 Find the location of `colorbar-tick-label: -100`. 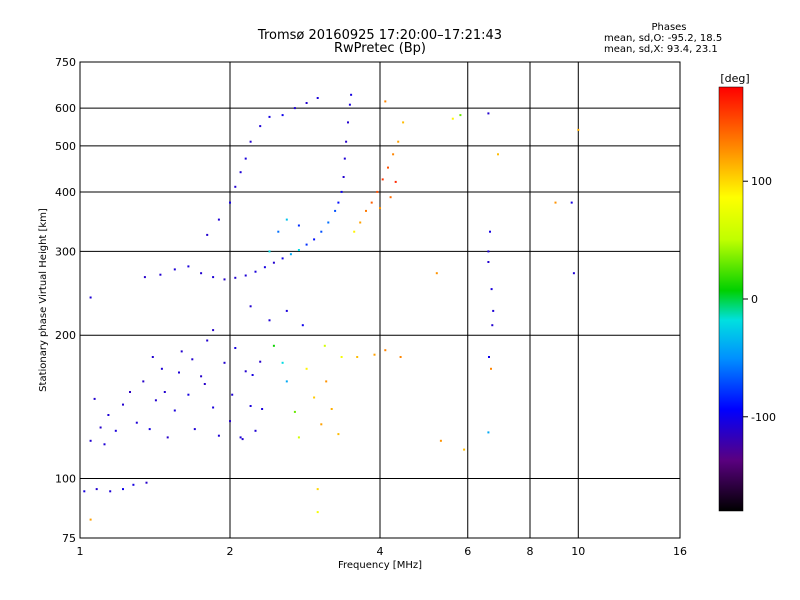

colorbar-tick-label: -100 is located at coordinates (763, 417).